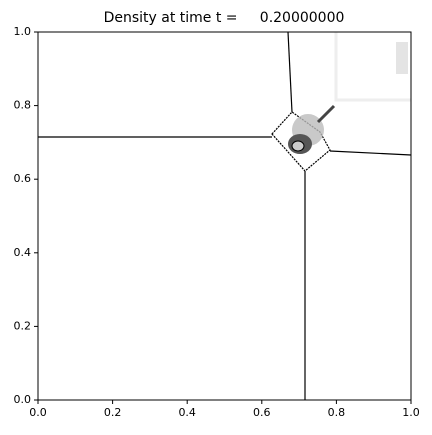  What do you see at coordinates (113, 412) in the screenshot?
I see `x-tick-label: 0.2` at bounding box center [113, 412].